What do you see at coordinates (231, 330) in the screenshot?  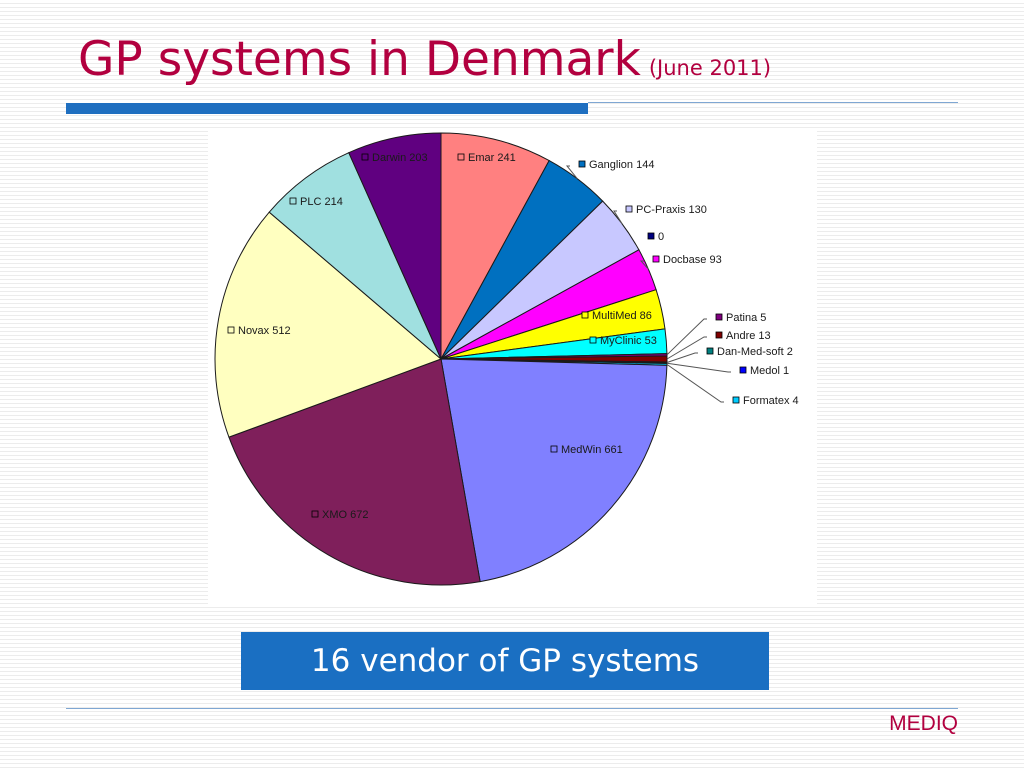 I see `legend-key-novax` at bounding box center [231, 330].